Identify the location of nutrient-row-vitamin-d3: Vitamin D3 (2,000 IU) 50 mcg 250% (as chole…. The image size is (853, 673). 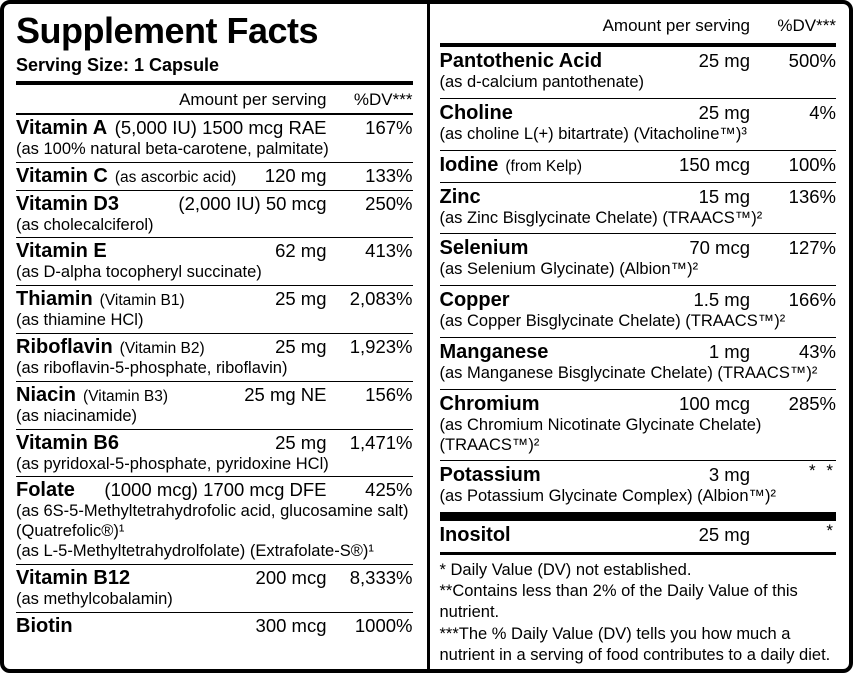
(214, 213).